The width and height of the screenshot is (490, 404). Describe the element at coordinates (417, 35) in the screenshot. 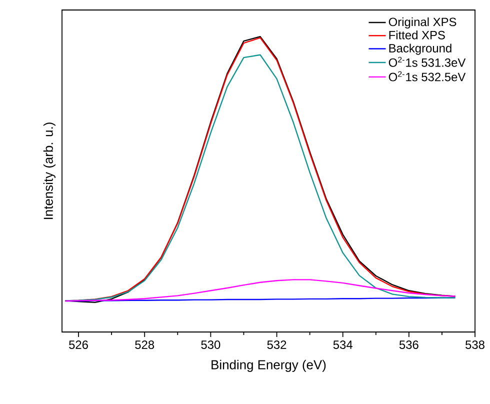

I see `legend-label: Fitted XPS` at that location.